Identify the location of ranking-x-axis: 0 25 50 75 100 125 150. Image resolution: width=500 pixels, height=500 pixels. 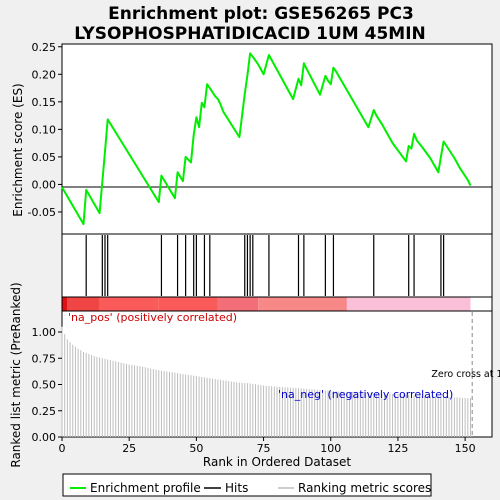
(267, 446).